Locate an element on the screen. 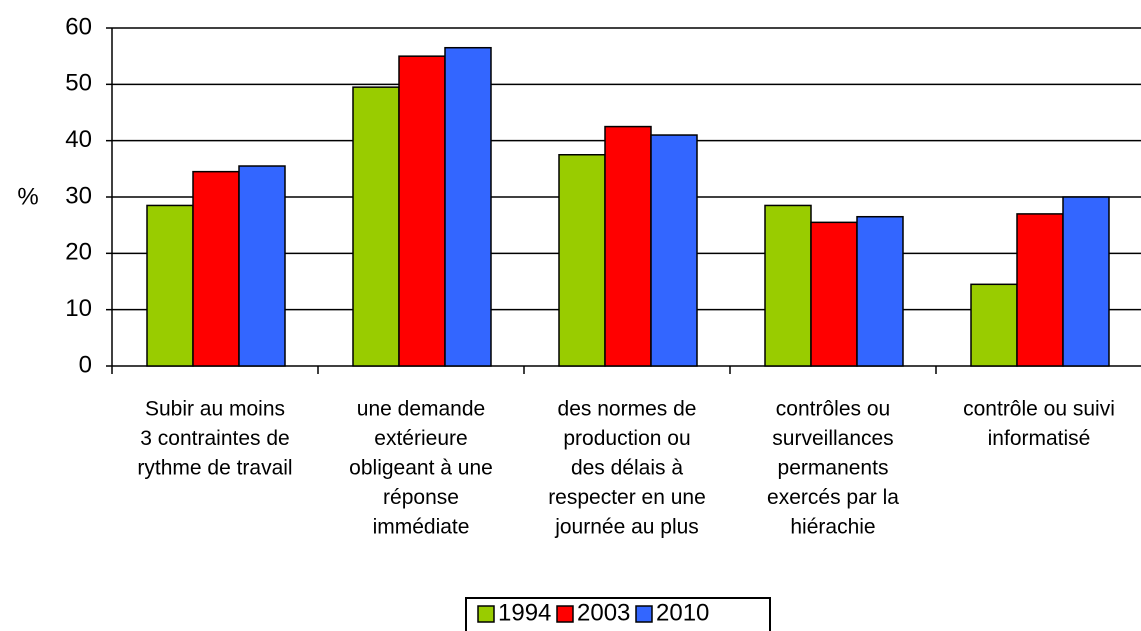 This screenshot has height=631, width=1141. x-tick-label: contrôle ou suivi is located at coordinates (1039, 409).